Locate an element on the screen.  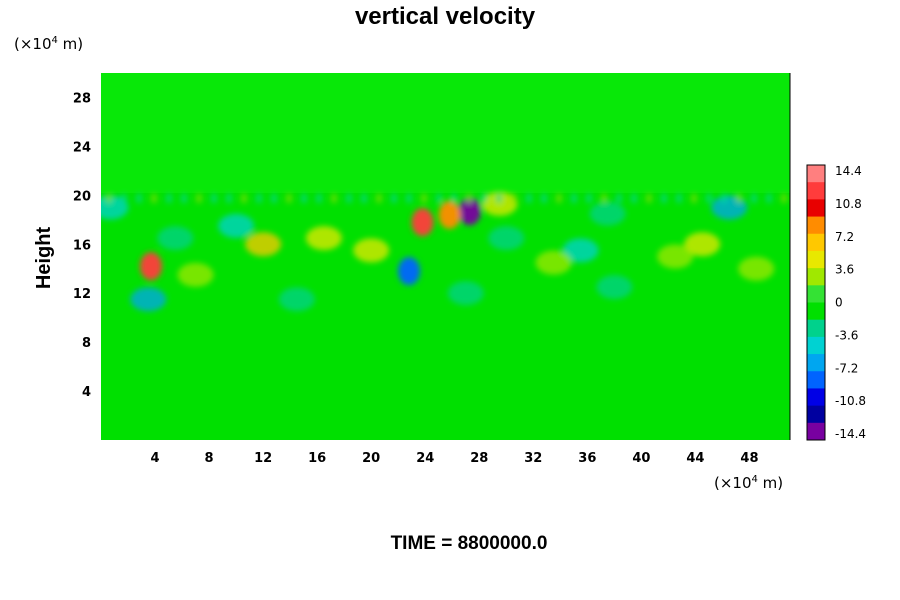
y-axis-unit: (×104 m) is located at coordinates (48, 44).